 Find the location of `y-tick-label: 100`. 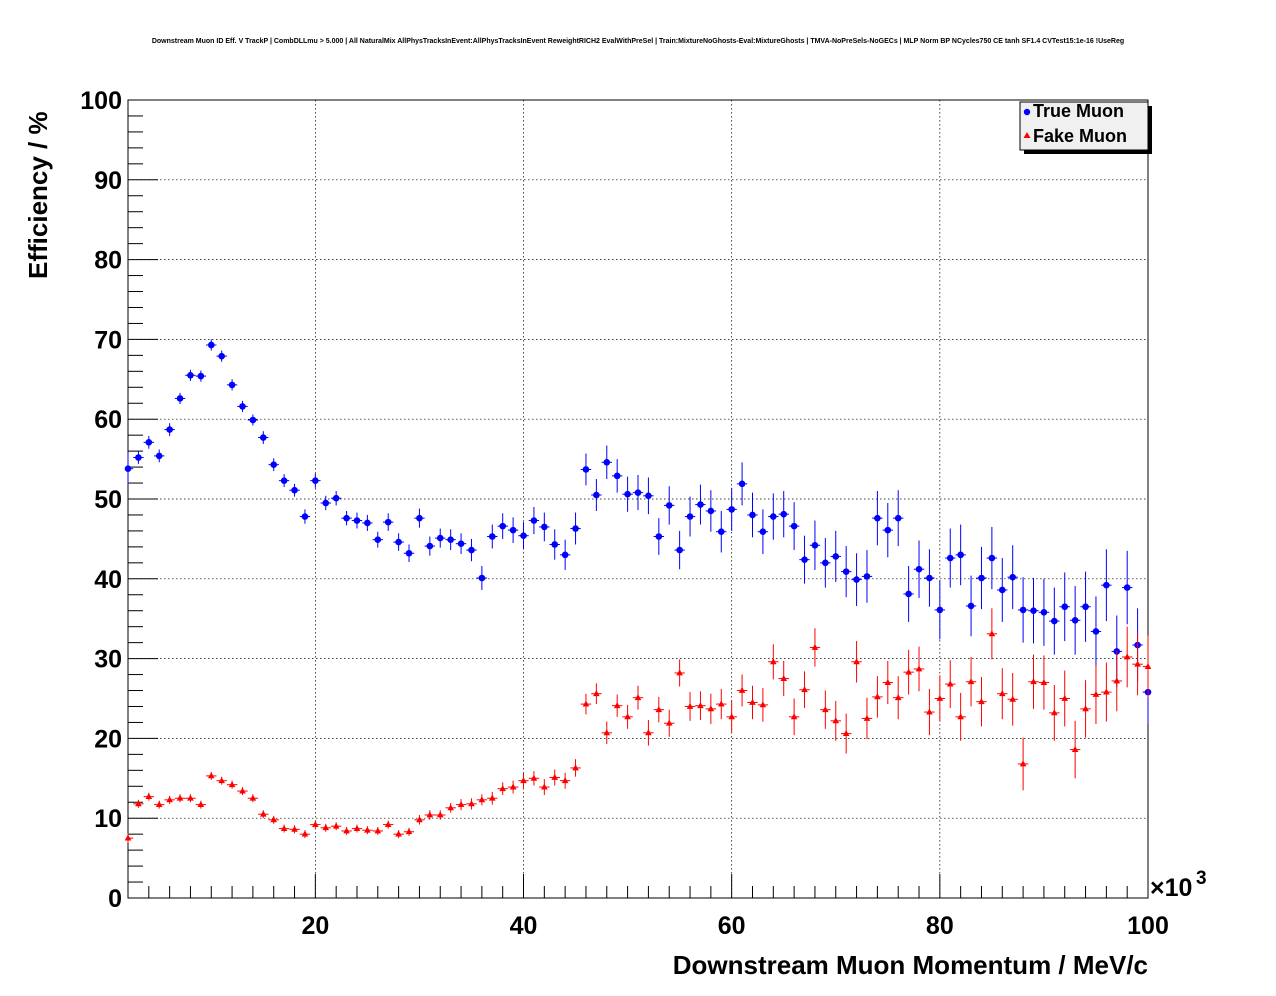

y-tick-label: 100 is located at coordinates (101, 101).